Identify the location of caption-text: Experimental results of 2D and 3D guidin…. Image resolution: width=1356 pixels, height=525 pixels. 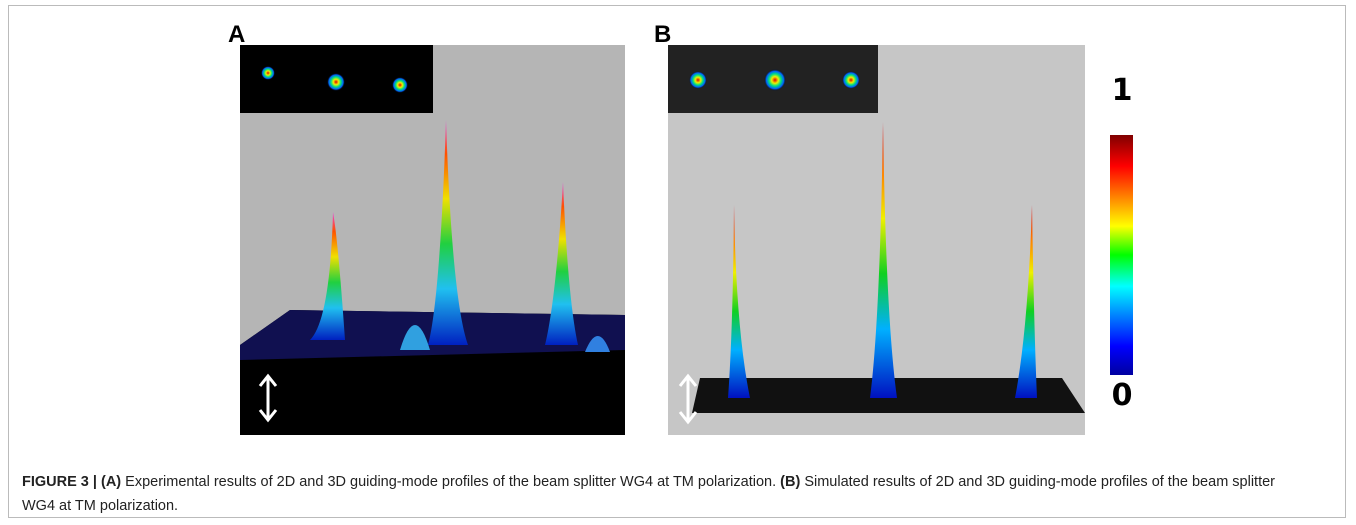
(451, 482).